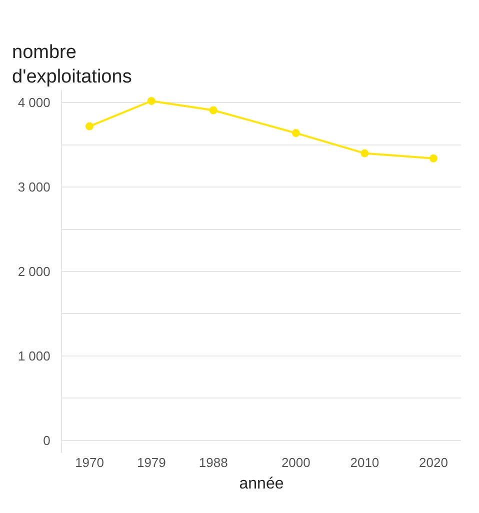  Describe the element at coordinates (34, 272) in the screenshot. I see `y-tick-label: 2 000` at that location.